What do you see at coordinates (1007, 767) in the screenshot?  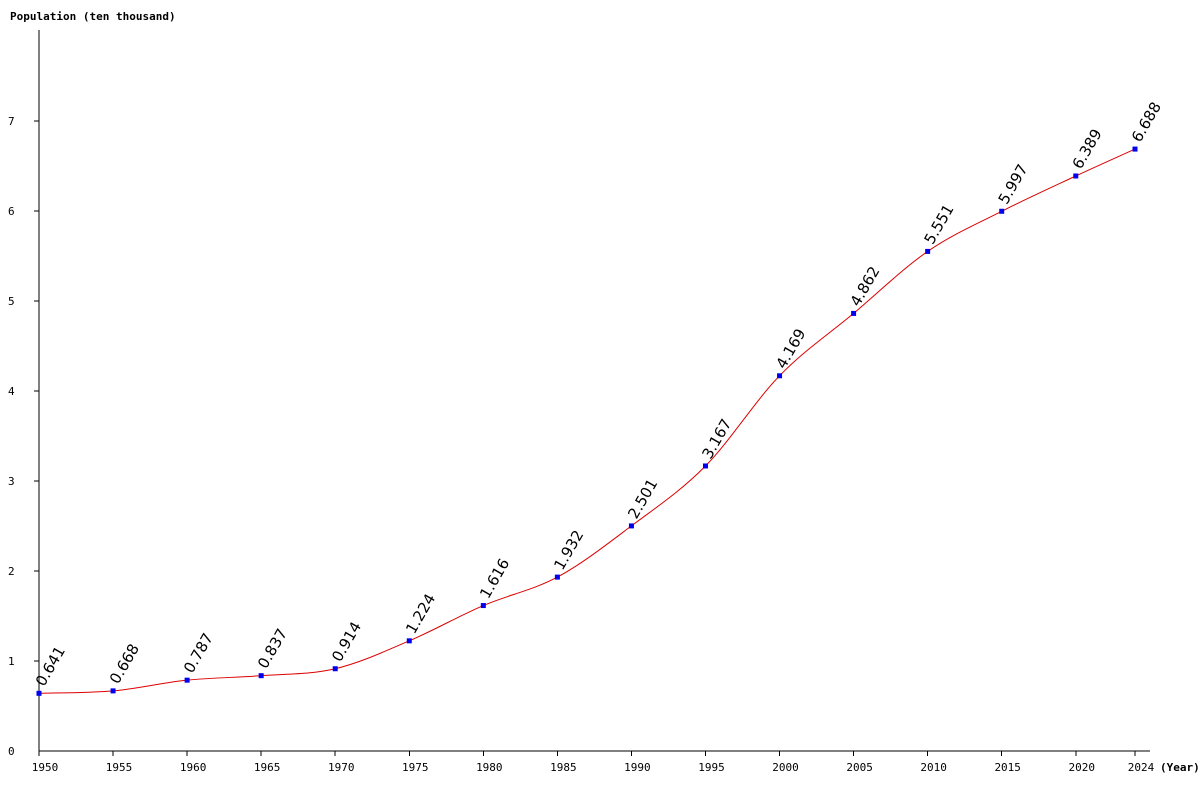 I see `x-tick-label: 2015` at bounding box center [1007, 767].